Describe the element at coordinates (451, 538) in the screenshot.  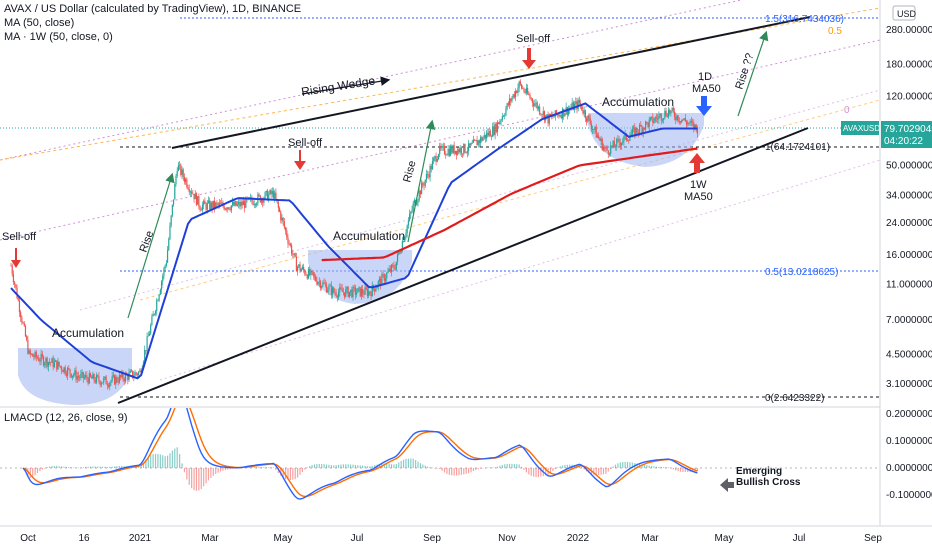
I see `time-axis: Oct 16 2021 Mar May Jul Sep Nov 2022 Mar May Jul Sep` at that location.